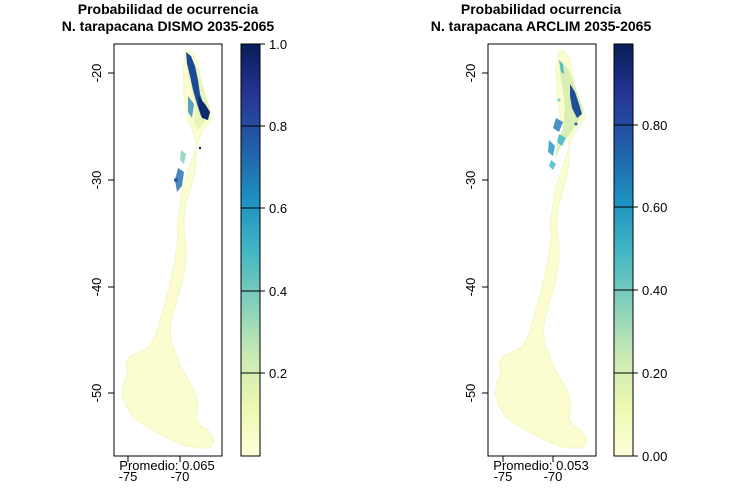 This screenshot has height=499, width=751. What do you see at coordinates (168, 9) in the screenshot?
I see `panel-title-line1: Probabilidad de ocurrencia` at bounding box center [168, 9].